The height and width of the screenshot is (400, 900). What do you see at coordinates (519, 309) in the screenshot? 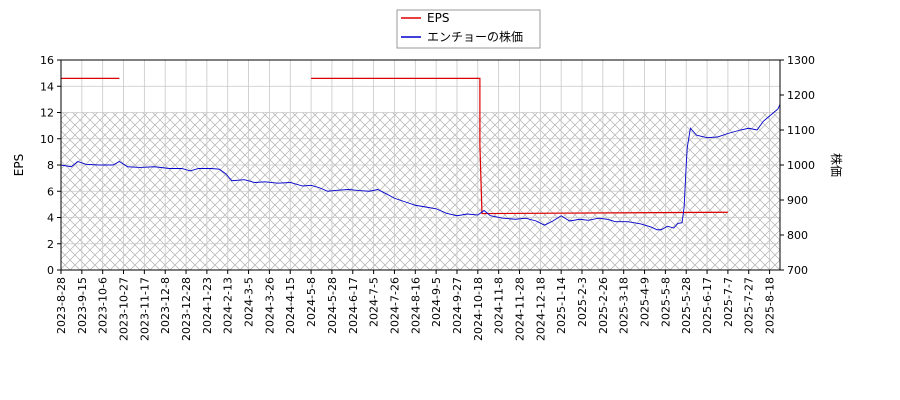
I see `x-tick-label: 2024-11-28` at bounding box center [519, 309].